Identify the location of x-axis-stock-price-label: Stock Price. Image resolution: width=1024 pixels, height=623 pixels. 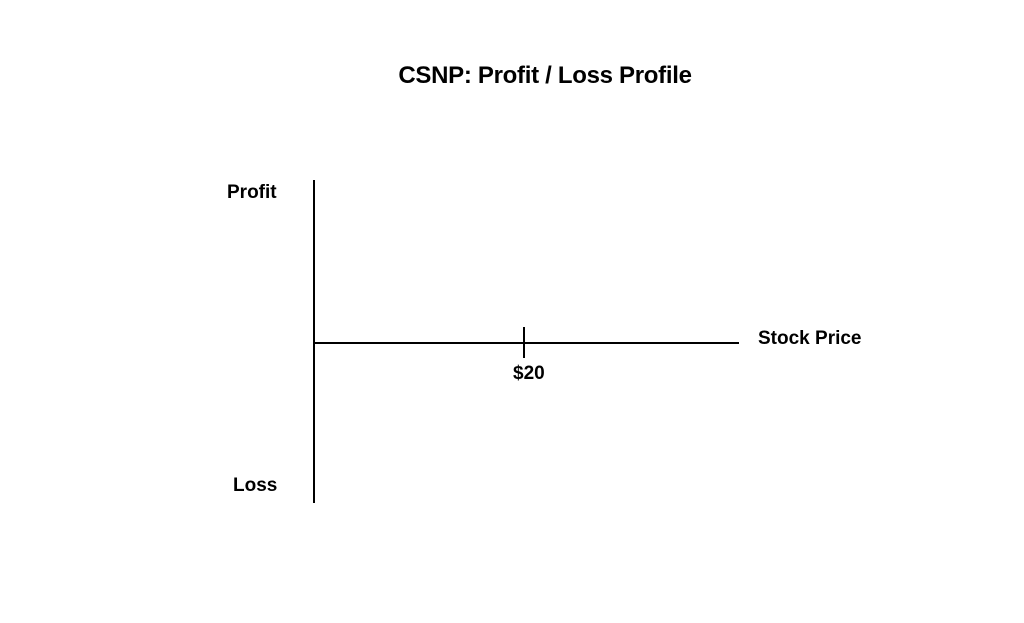
(810, 338).